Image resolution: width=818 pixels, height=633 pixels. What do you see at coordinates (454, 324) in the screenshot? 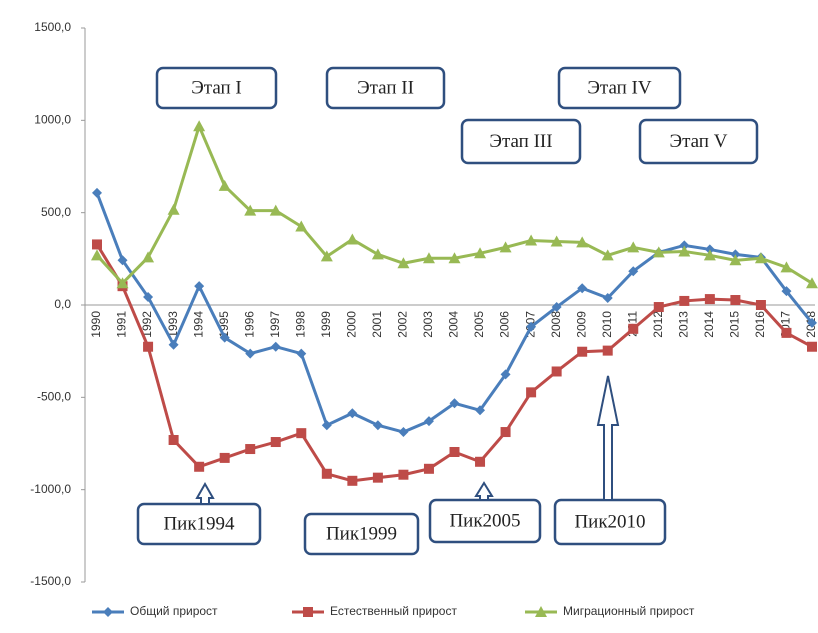
I see `x-tick-label: 2004` at bounding box center [454, 324].